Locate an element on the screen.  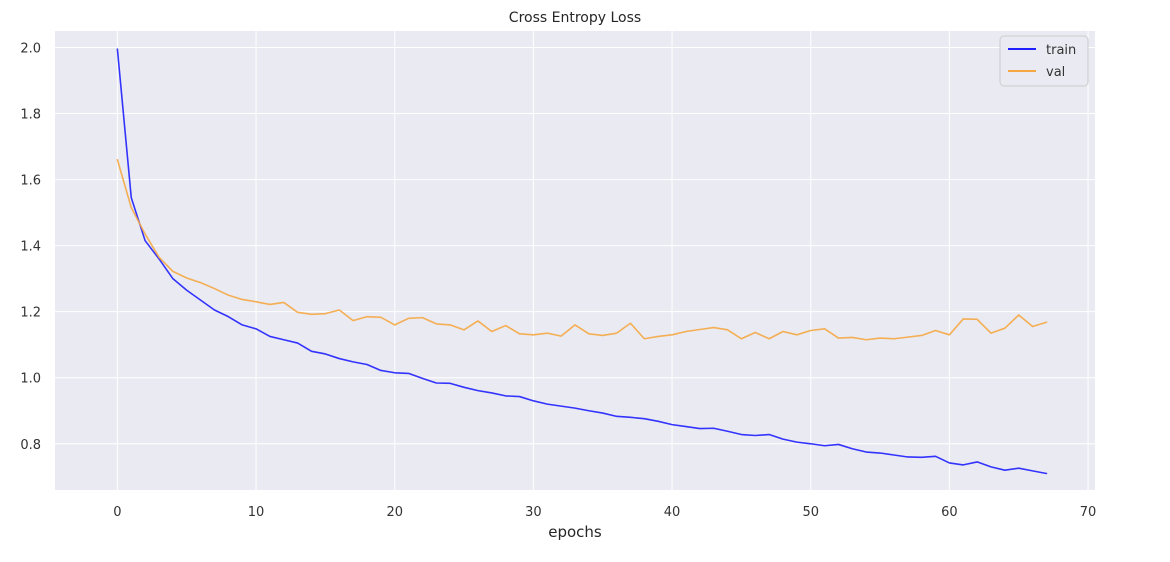
y-tick-label: 1.8 is located at coordinates (30, 115).